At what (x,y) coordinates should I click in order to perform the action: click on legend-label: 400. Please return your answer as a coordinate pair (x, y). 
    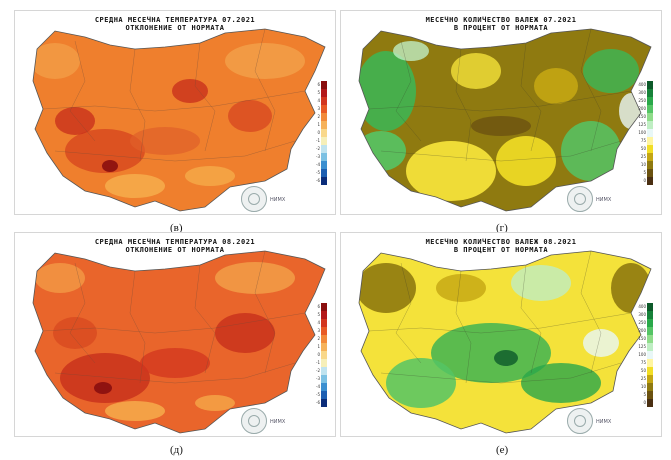
    Looking at the image, I should click on (642, 84).